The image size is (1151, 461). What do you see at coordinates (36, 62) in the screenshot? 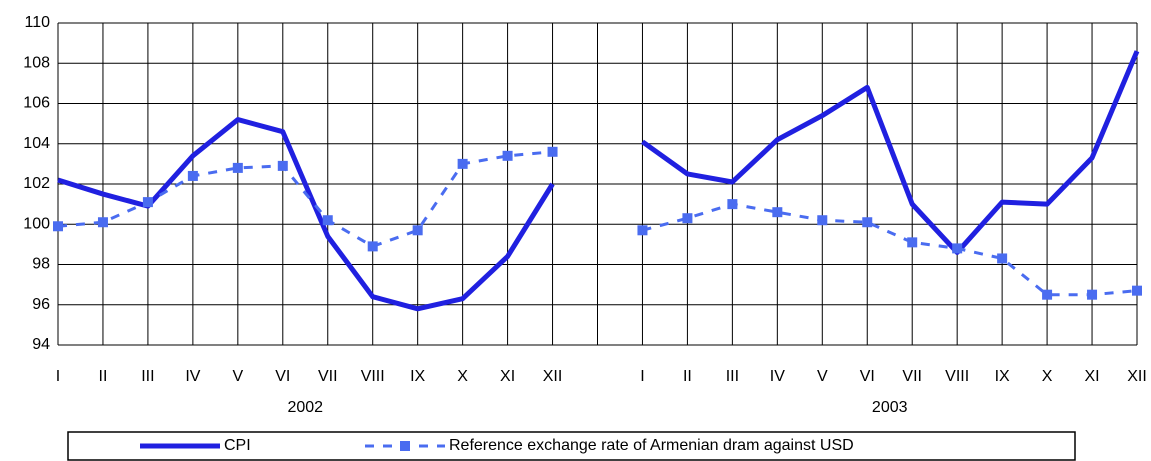
I see `y-tick-label: 108` at bounding box center [36, 62].